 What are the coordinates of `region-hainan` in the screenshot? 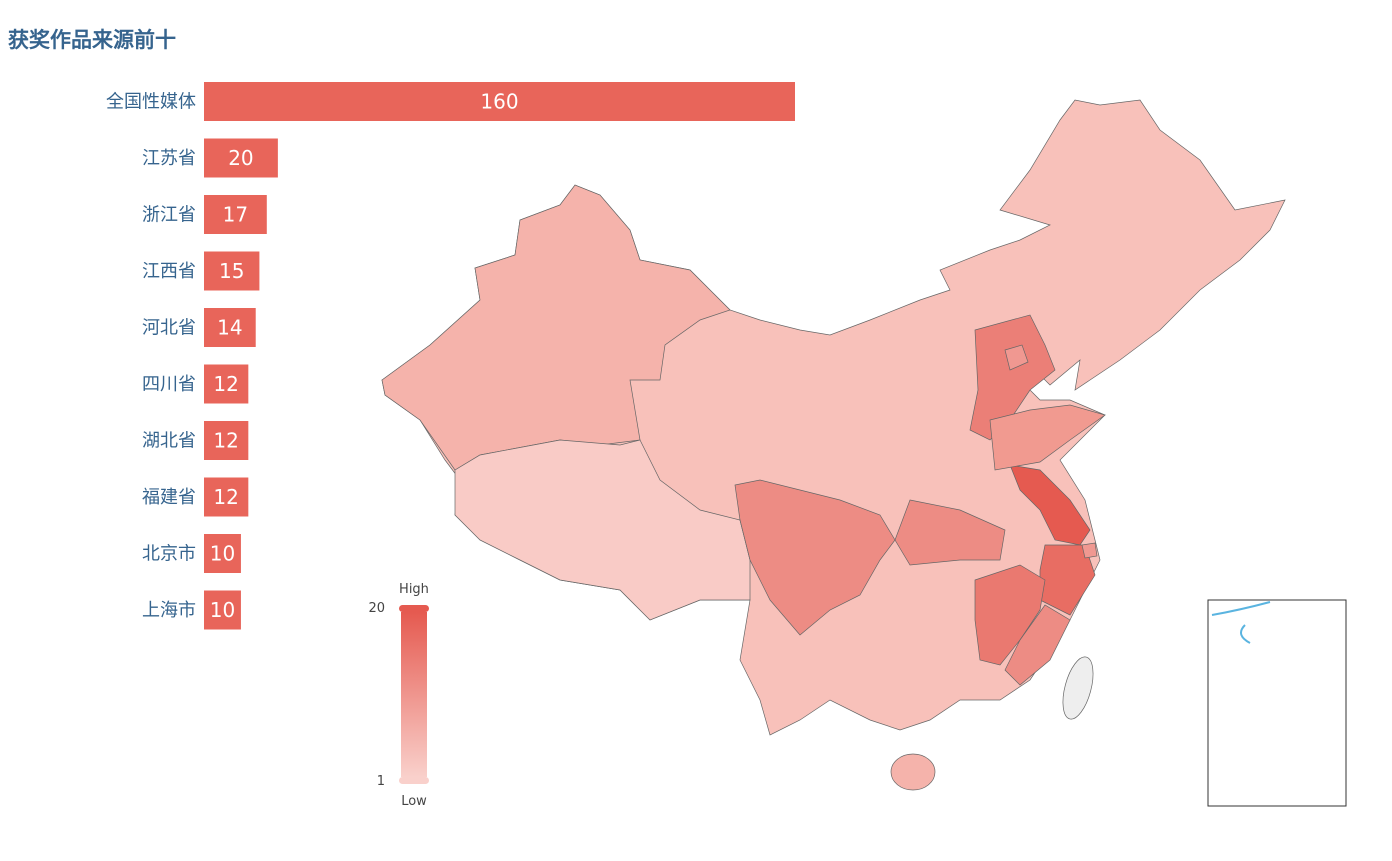 It's located at (913, 772).